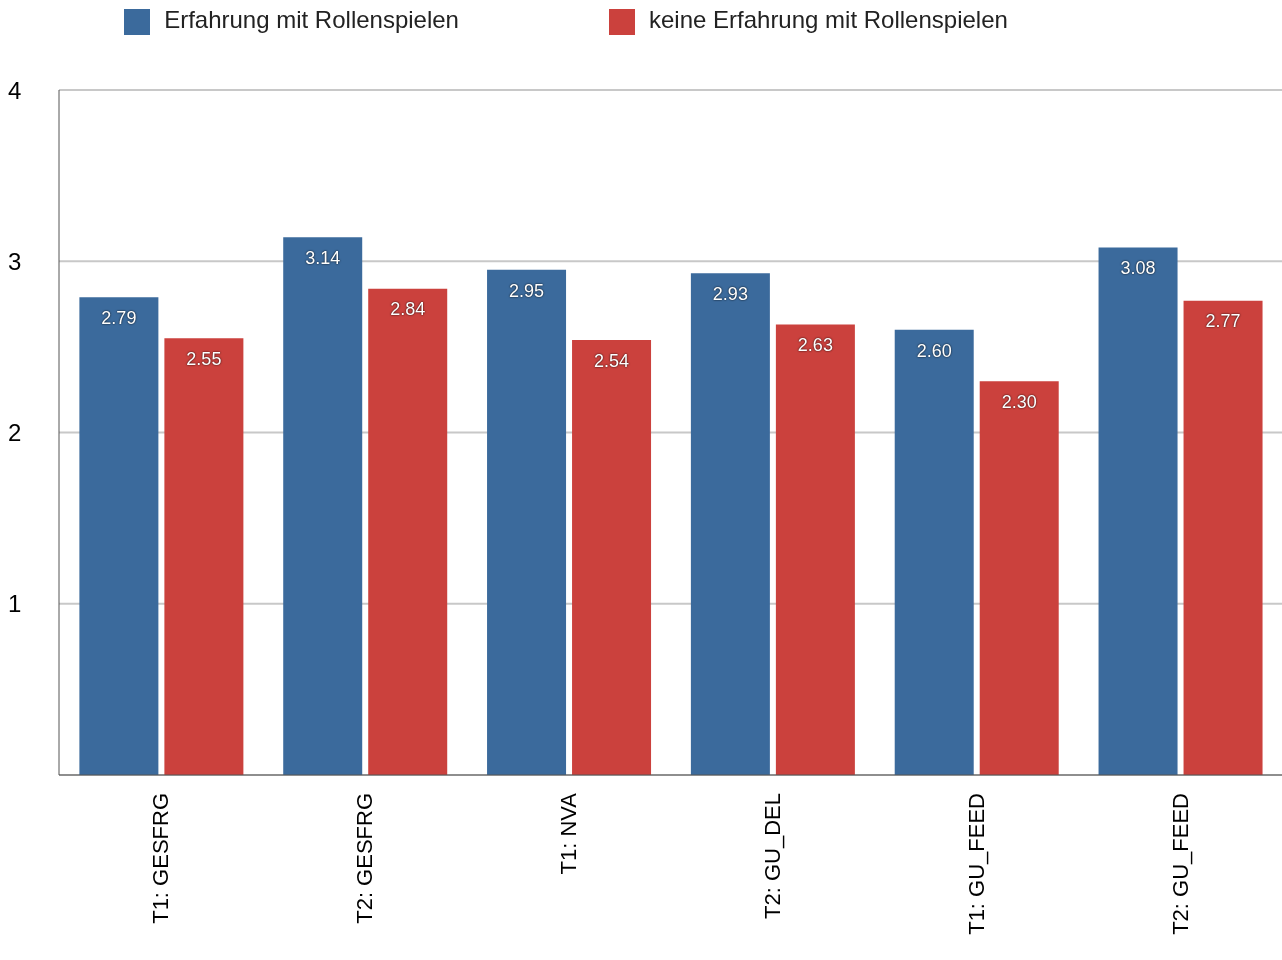  Describe the element at coordinates (815, 345) in the screenshot. I see `data-label: 2.63` at that location.